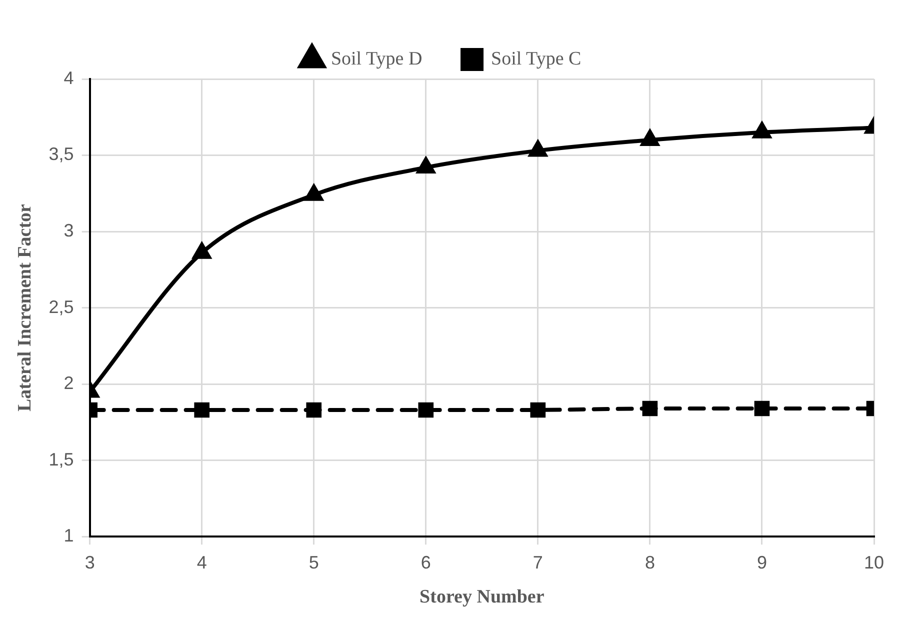 The image size is (898, 621). Describe the element at coordinates (69, 536) in the screenshot. I see `y-tick-label: 1` at that location.